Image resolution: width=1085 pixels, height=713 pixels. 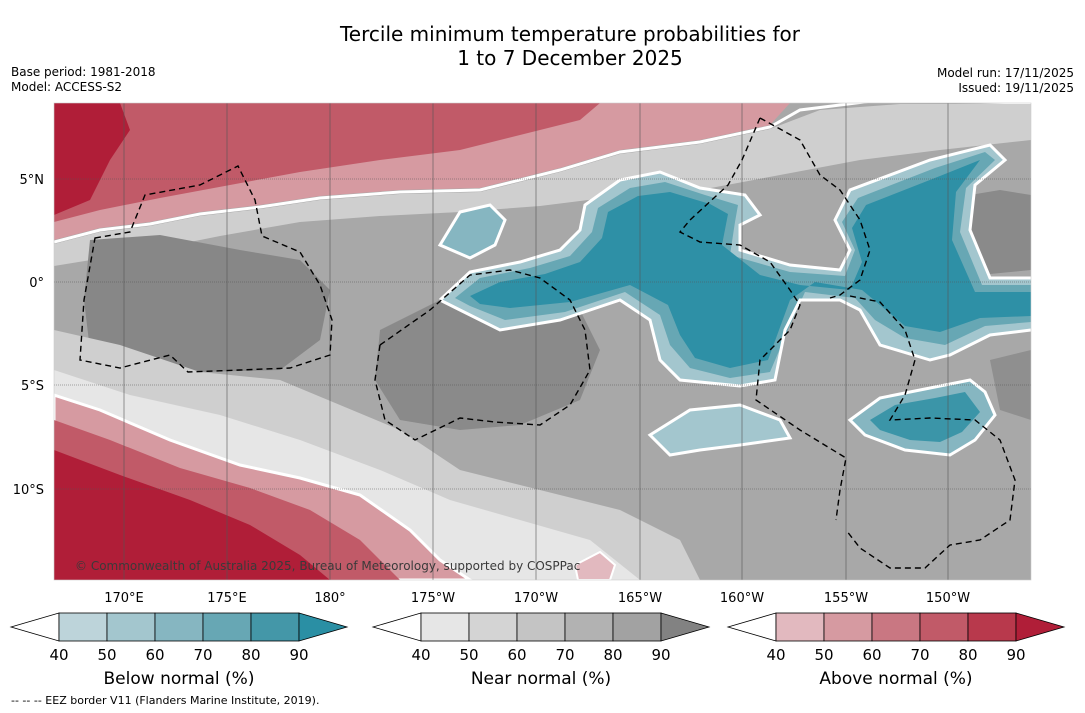 I want to click on lon-label-160w: 160°W, so click(x=742, y=598).